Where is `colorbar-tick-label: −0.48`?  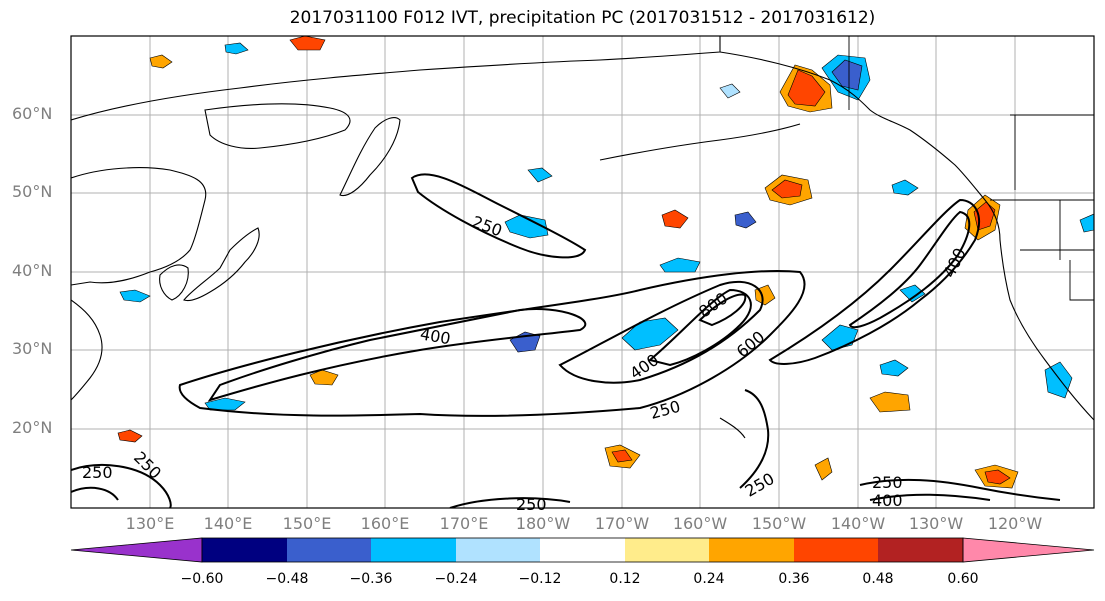
colorbar-tick-label: −0.48 is located at coordinates (287, 579).